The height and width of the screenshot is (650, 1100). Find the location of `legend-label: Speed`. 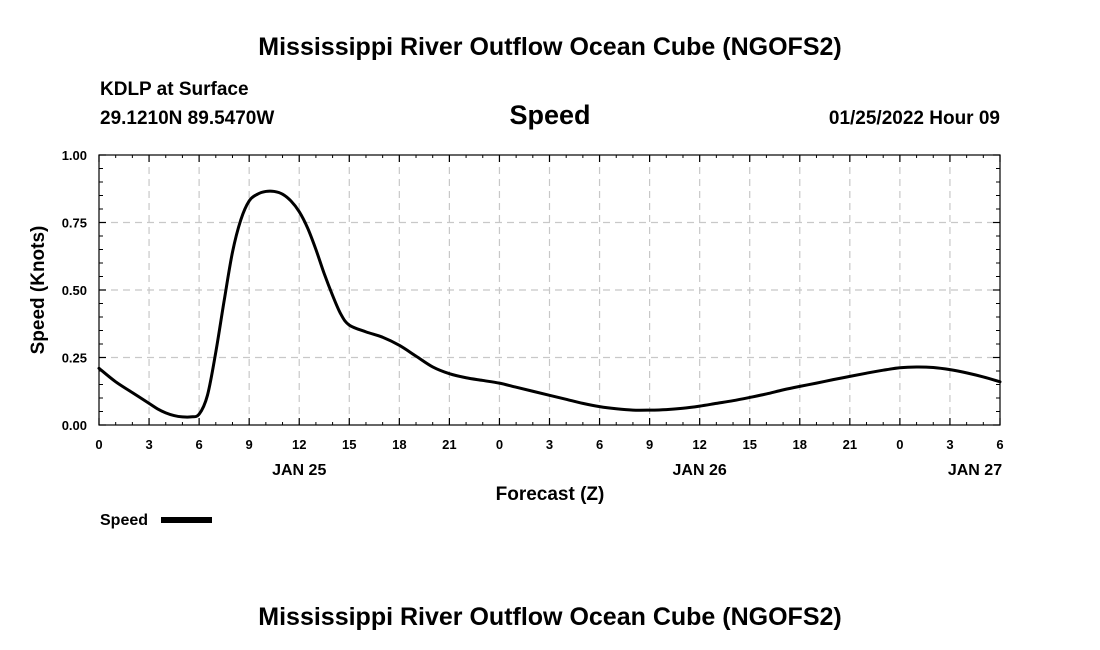

legend-label: Speed is located at coordinates (124, 520).